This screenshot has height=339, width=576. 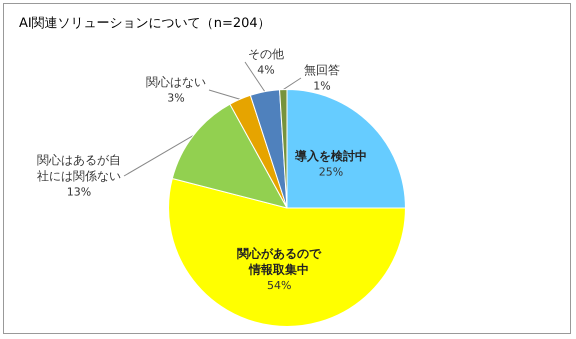 I want to click on data-label: 25%, so click(x=331, y=171).